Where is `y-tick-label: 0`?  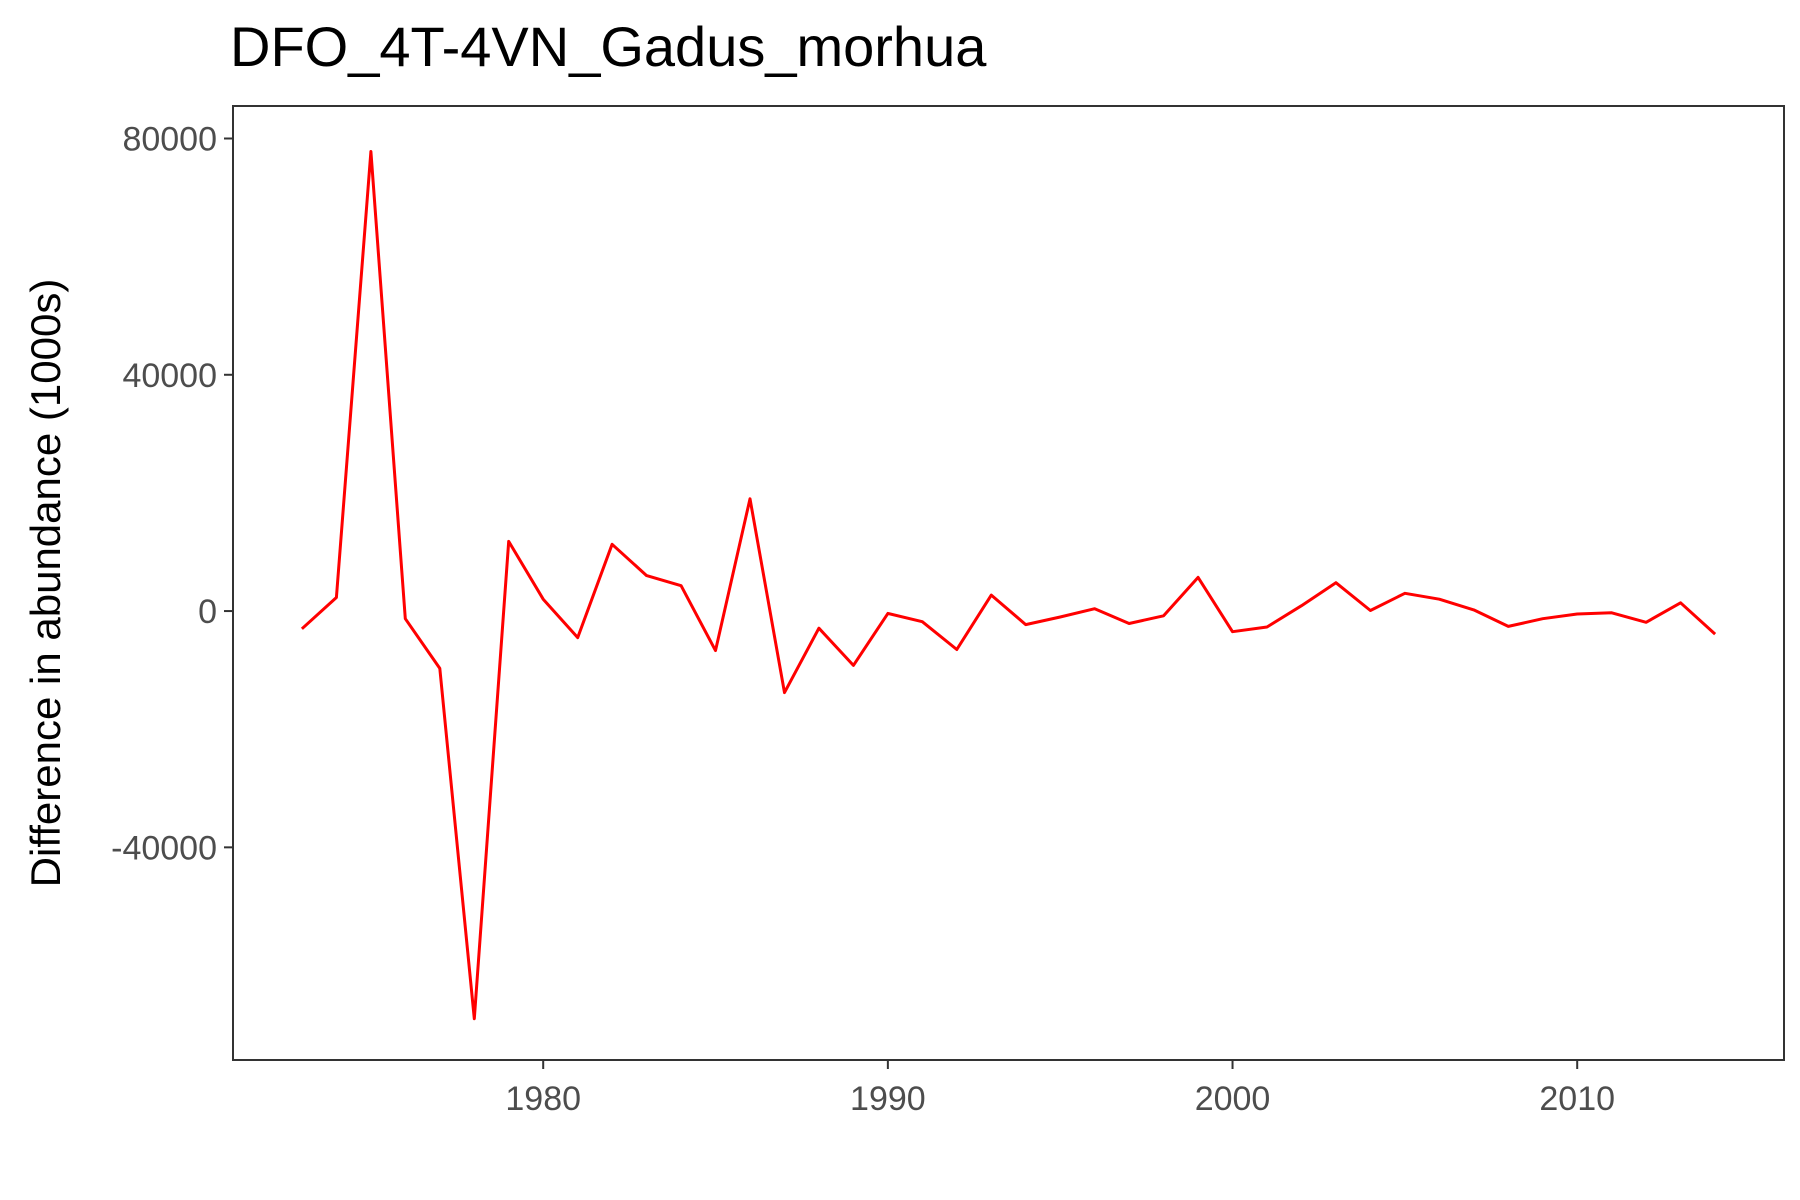 y-tick-label: 0 is located at coordinates (207, 612).